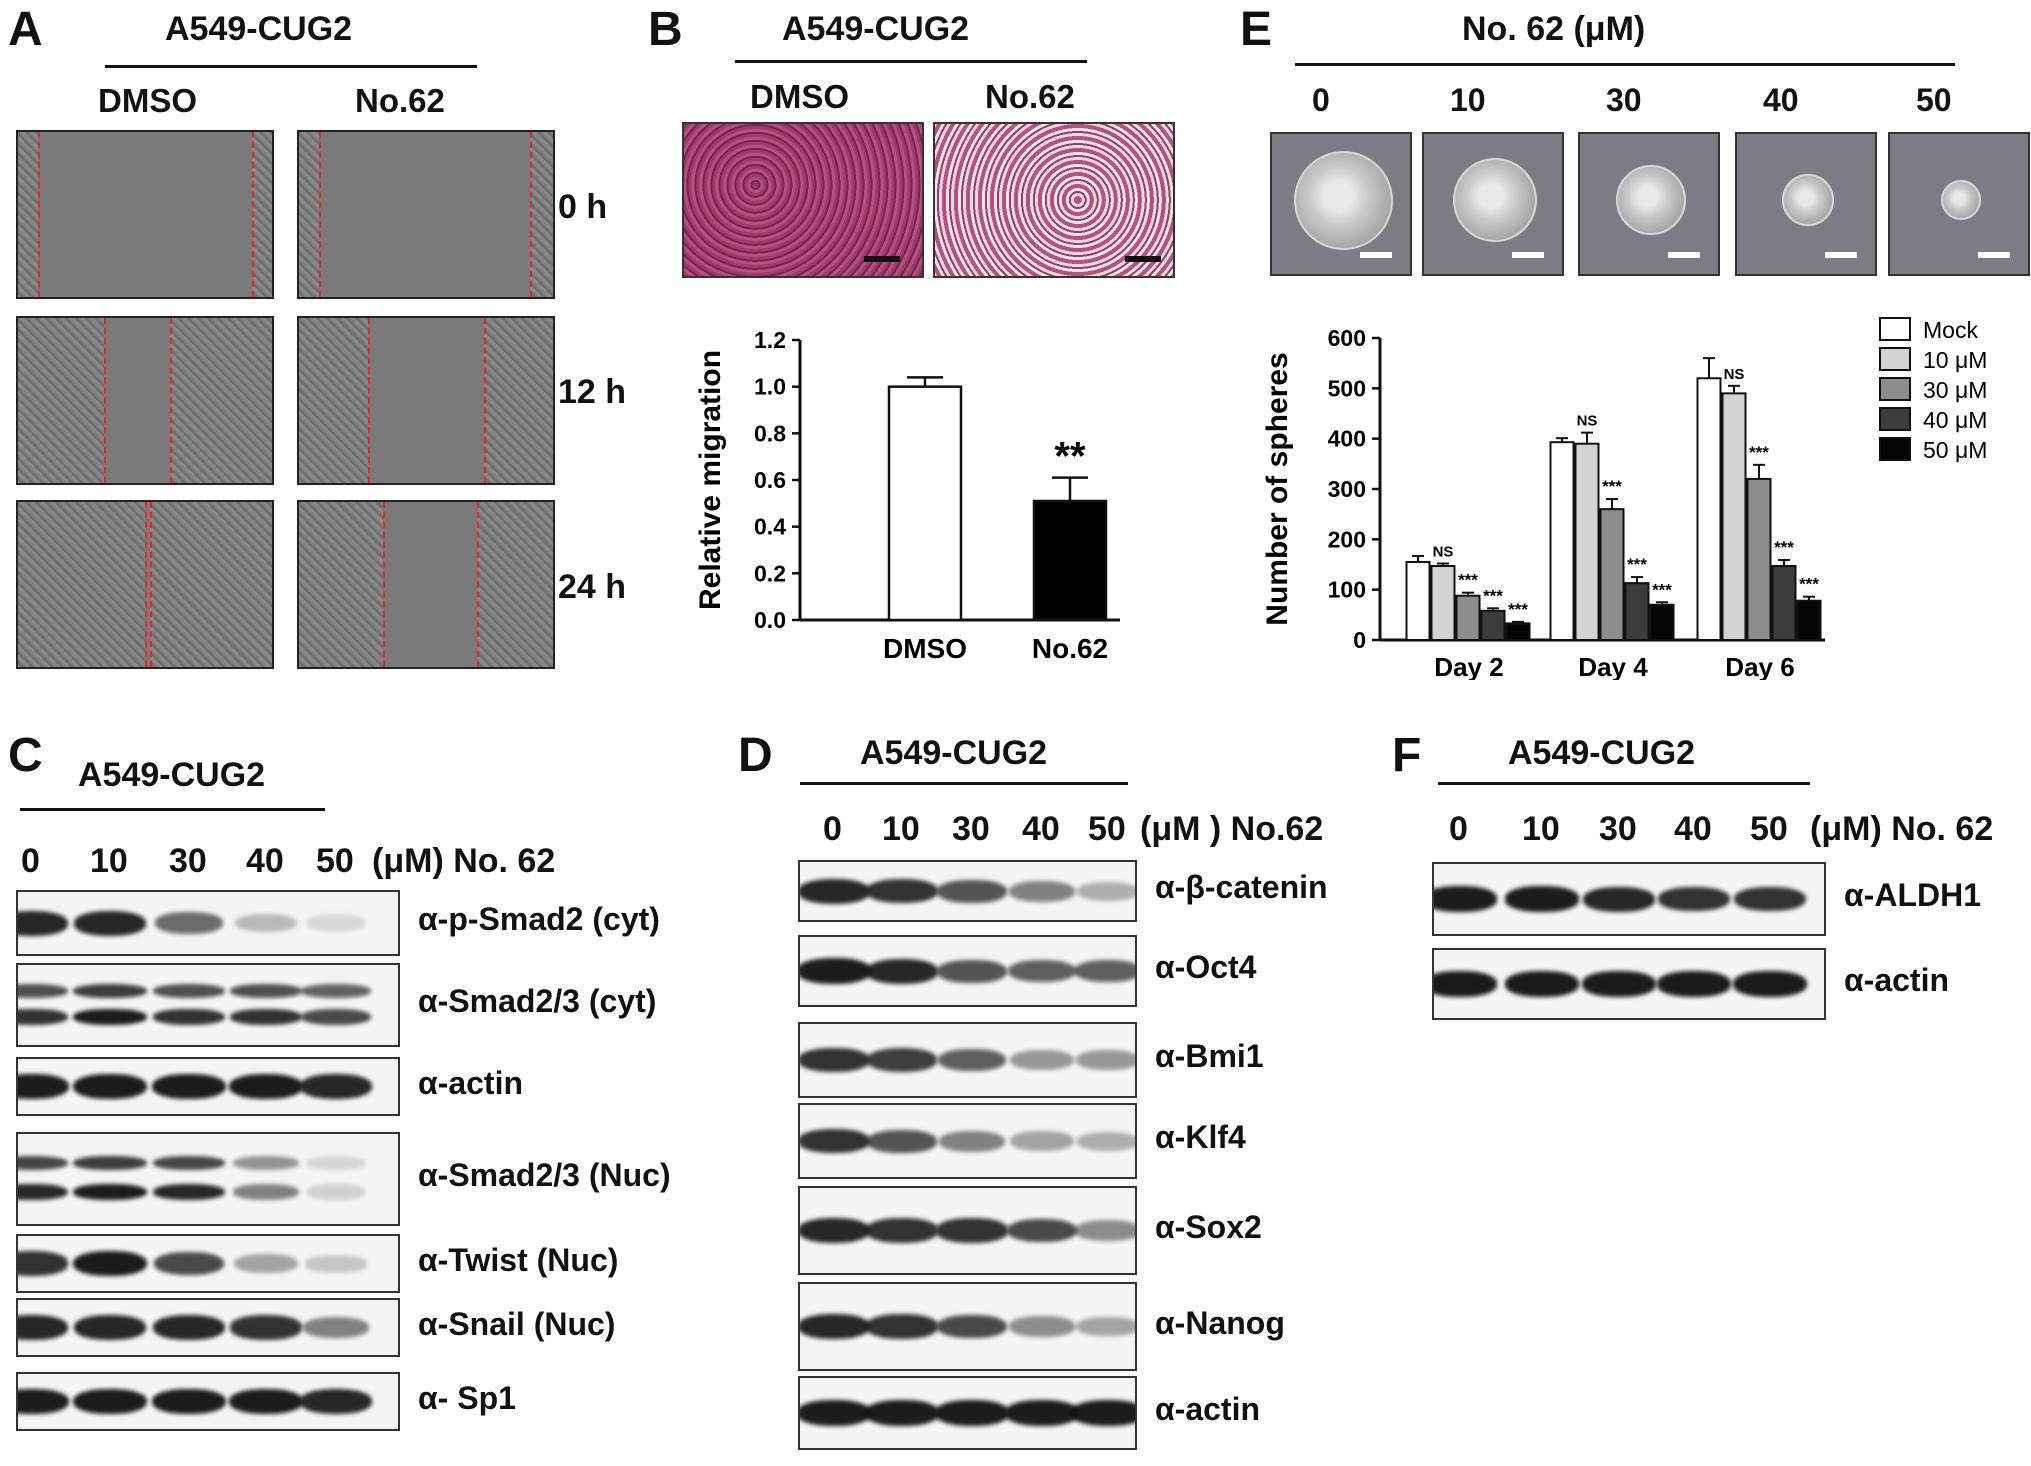 The height and width of the screenshot is (1466, 2031). Describe the element at coordinates (188, 861) in the screenshot. I see `dose-label-30: 30` at that location.